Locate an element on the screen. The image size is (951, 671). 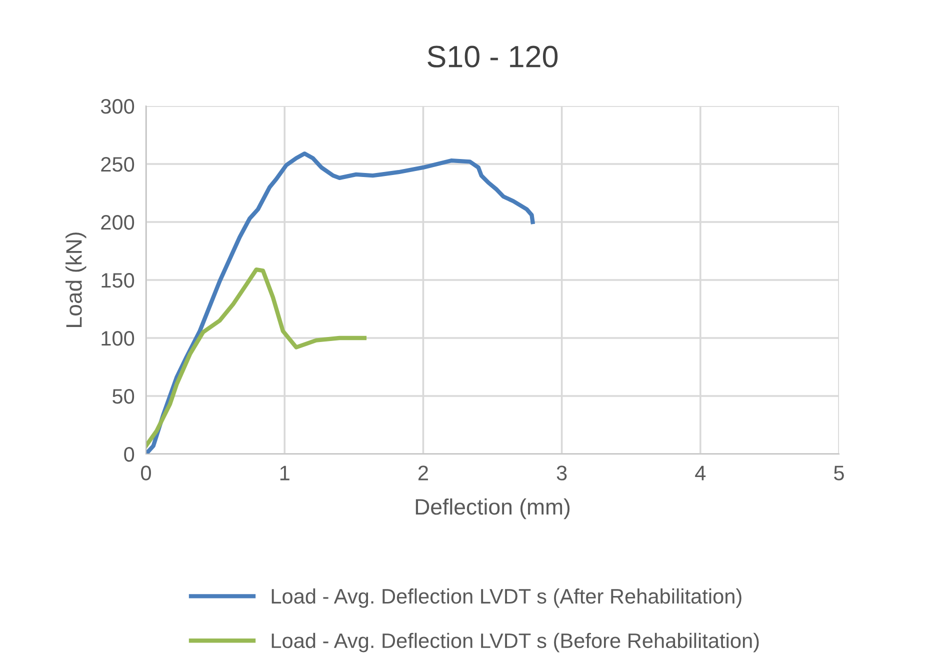
y-tick-label: 100 is located at coordinates (118, 338).